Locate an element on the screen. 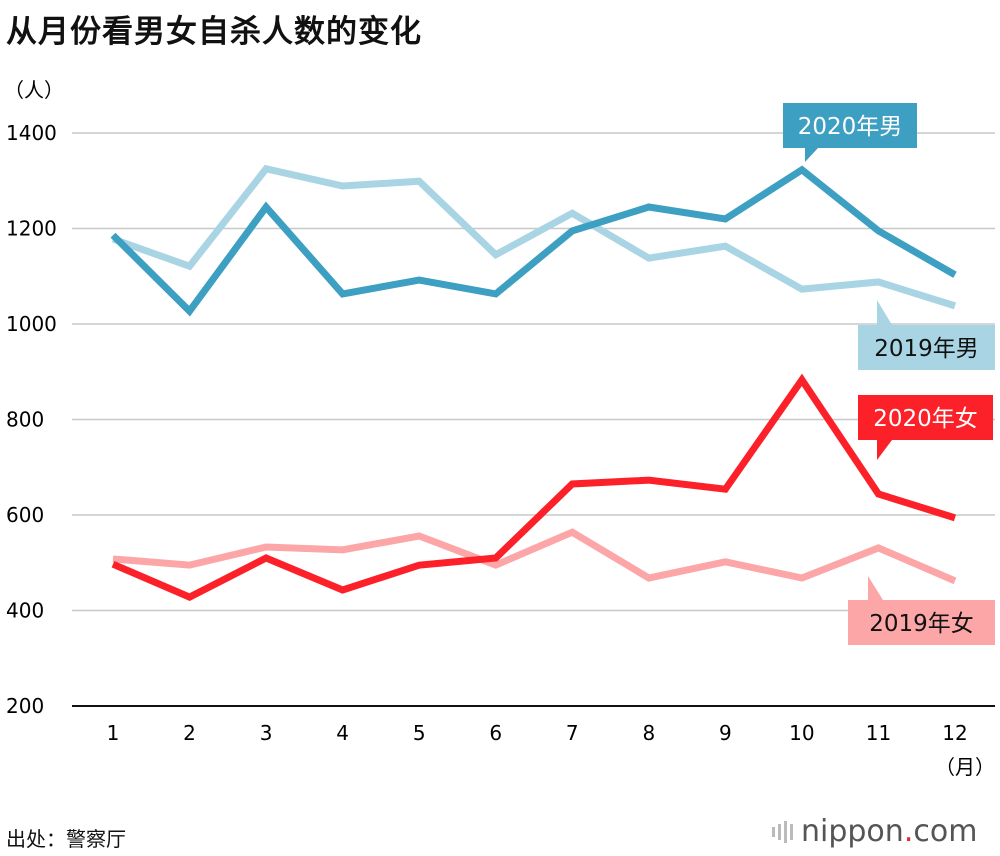 This screenshot has width=1000, height=856. source-note: 出处：警察厅 is located at coordinates (66, 839).